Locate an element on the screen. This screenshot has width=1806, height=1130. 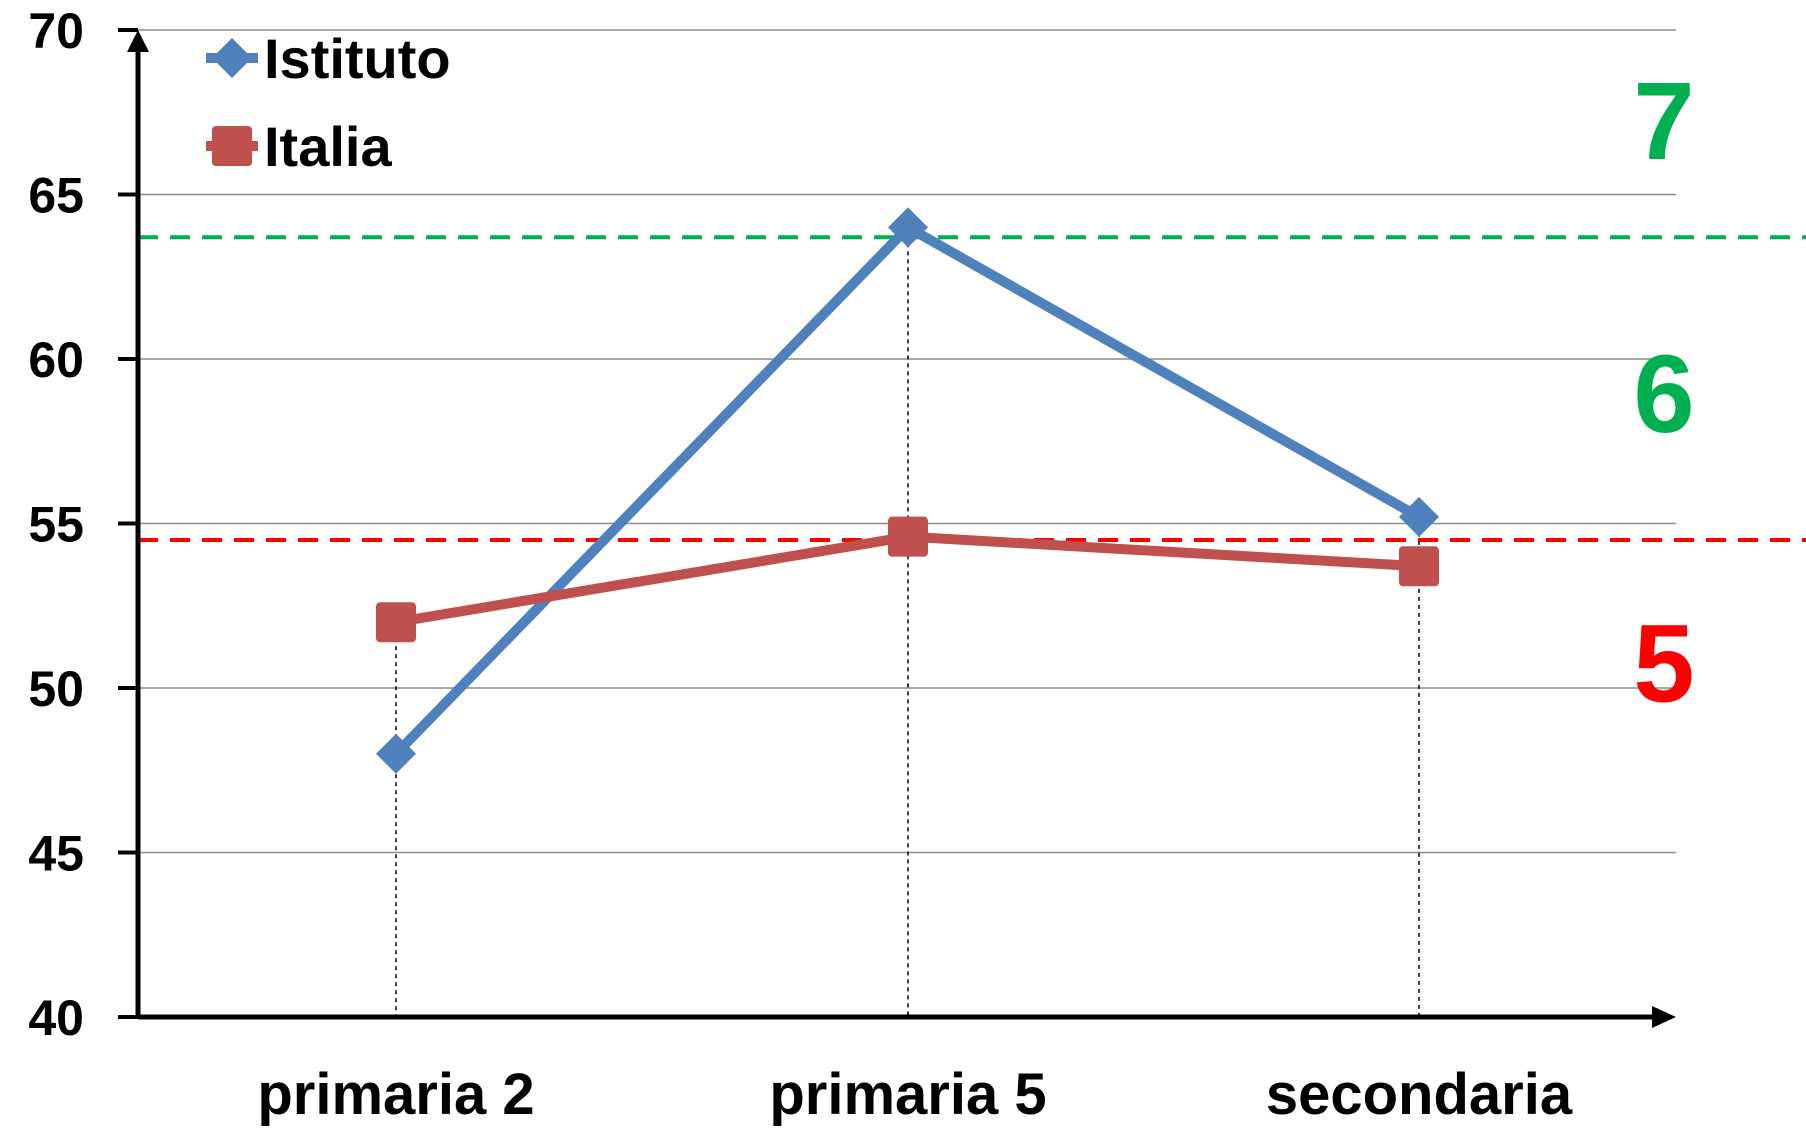
x-tick-label: primaria 5 is located at coordinates (907, 1094).